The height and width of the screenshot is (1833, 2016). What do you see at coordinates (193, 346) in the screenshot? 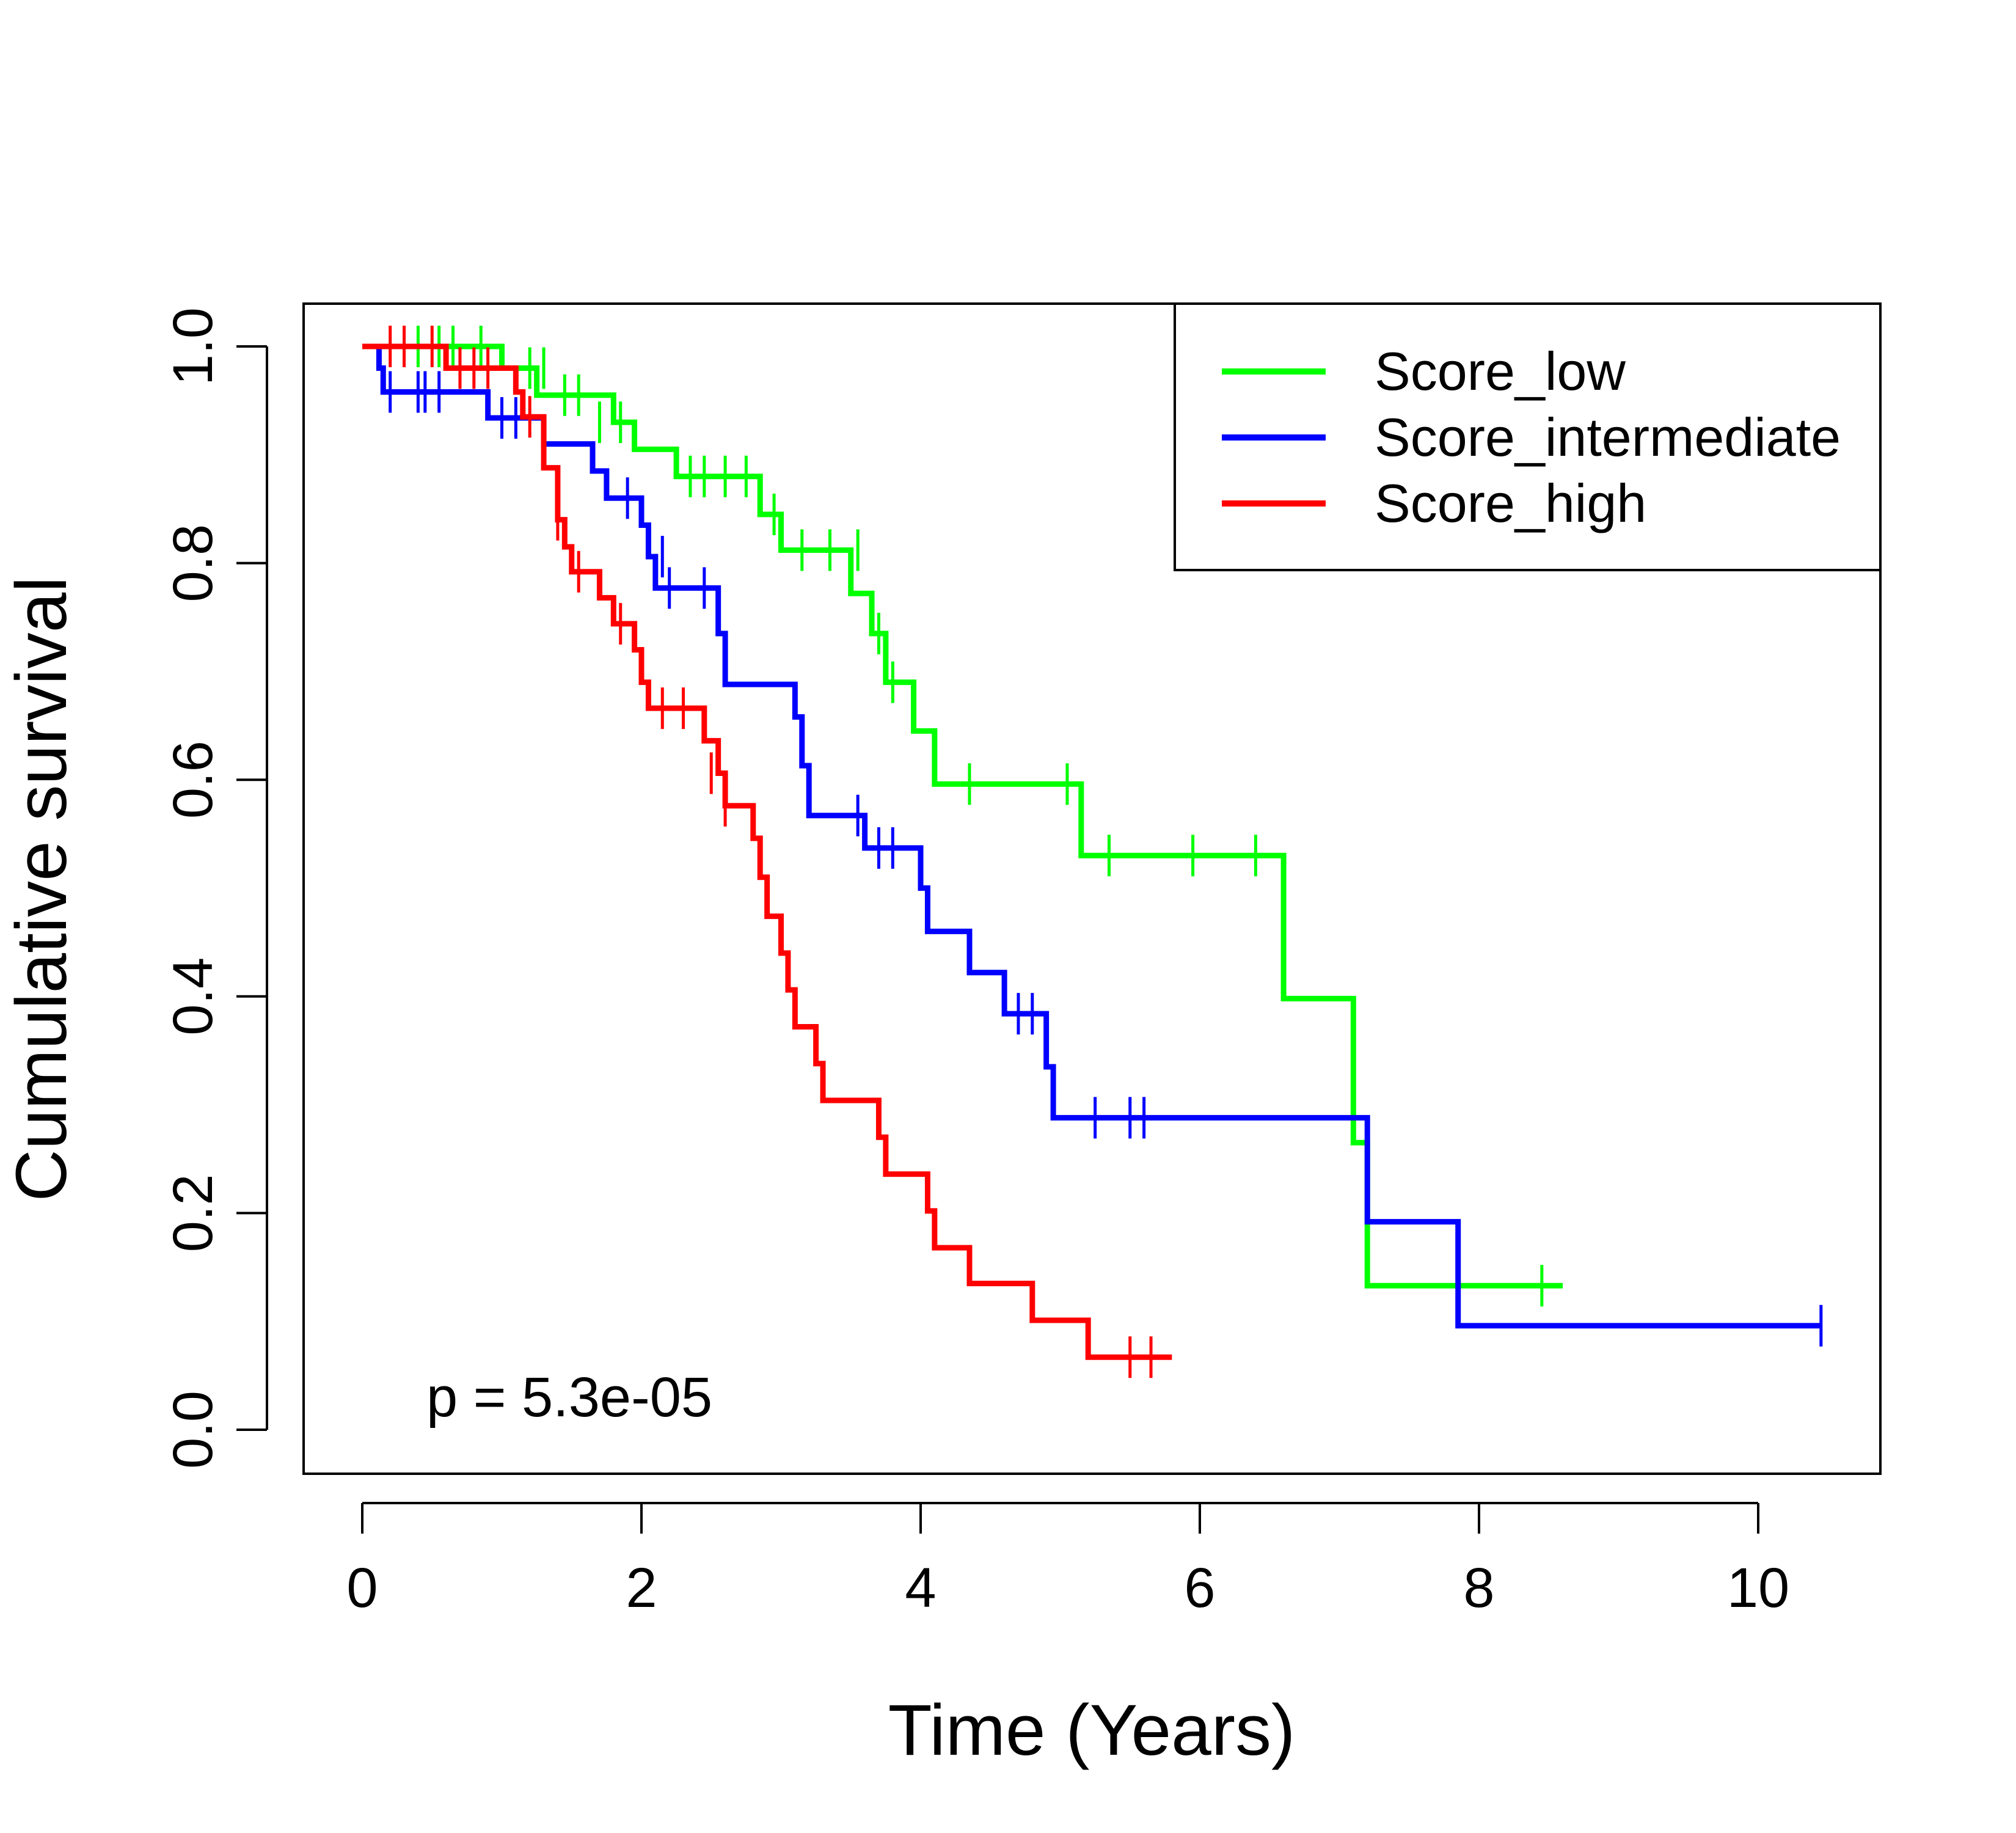
I see `y-tick-label: 1.0` at bounding box center [193, 346].